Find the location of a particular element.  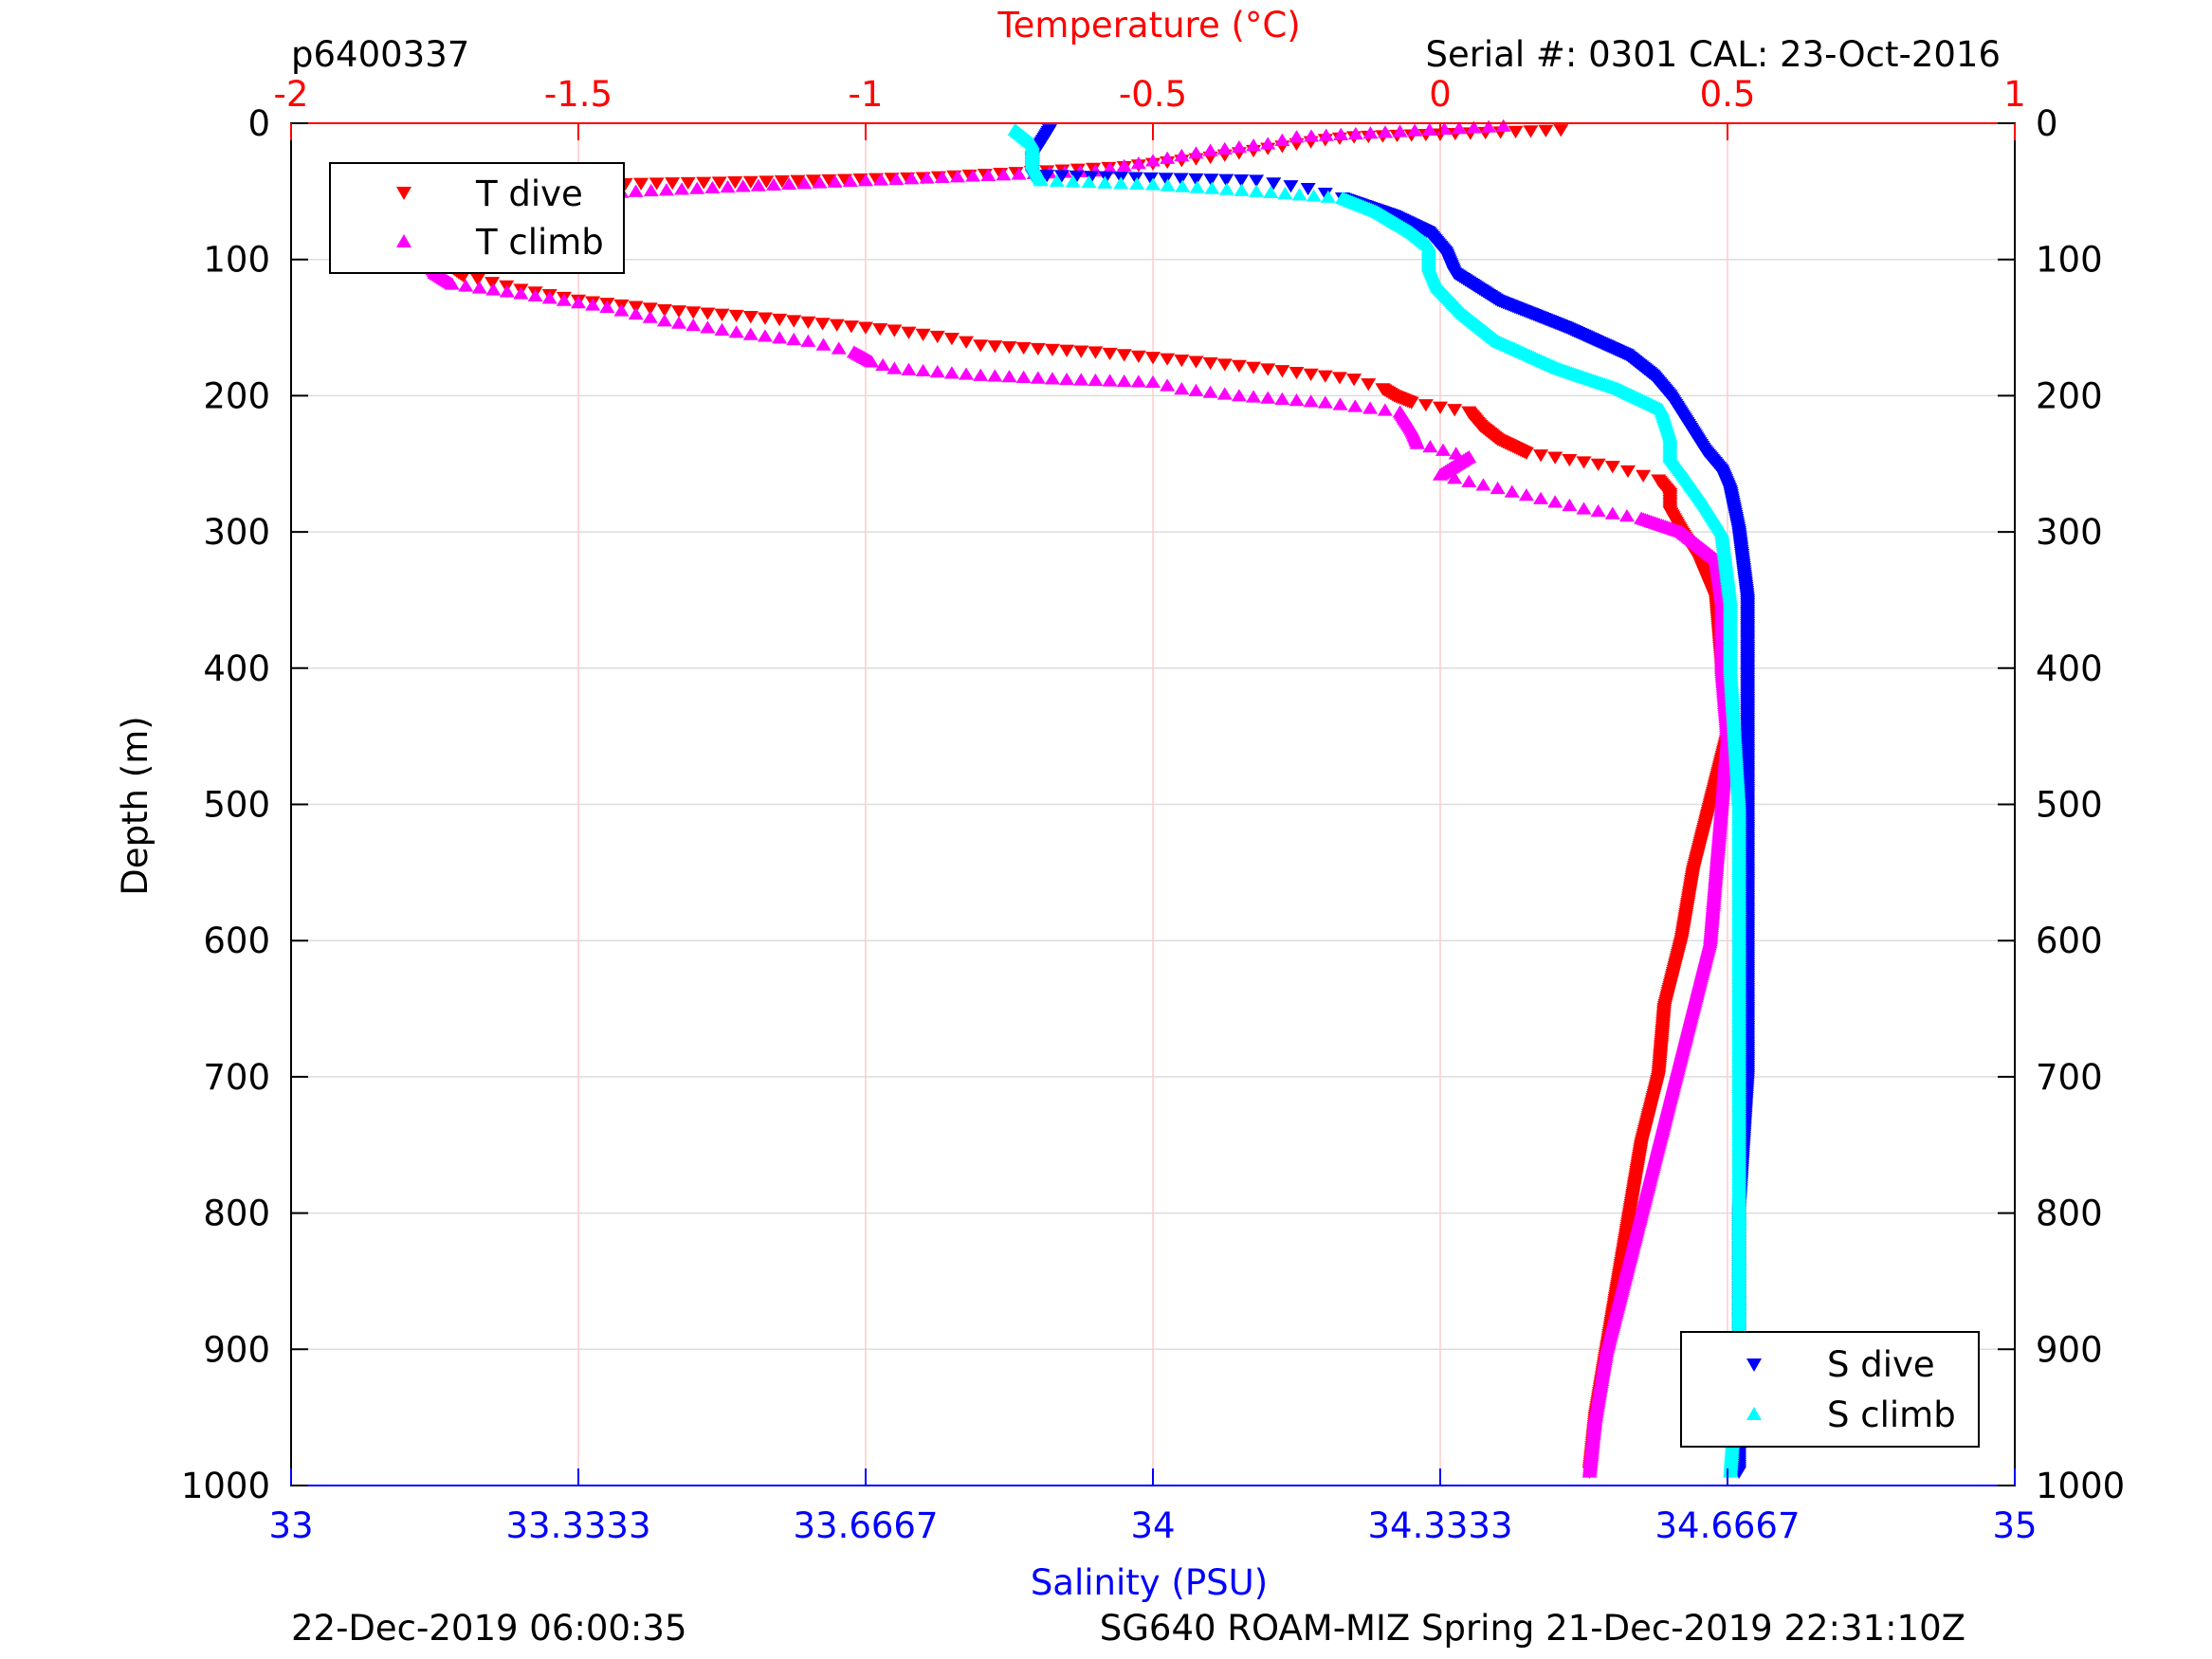

depth-tick-label-right: 1000 is located at coordinates (2080, 1486).